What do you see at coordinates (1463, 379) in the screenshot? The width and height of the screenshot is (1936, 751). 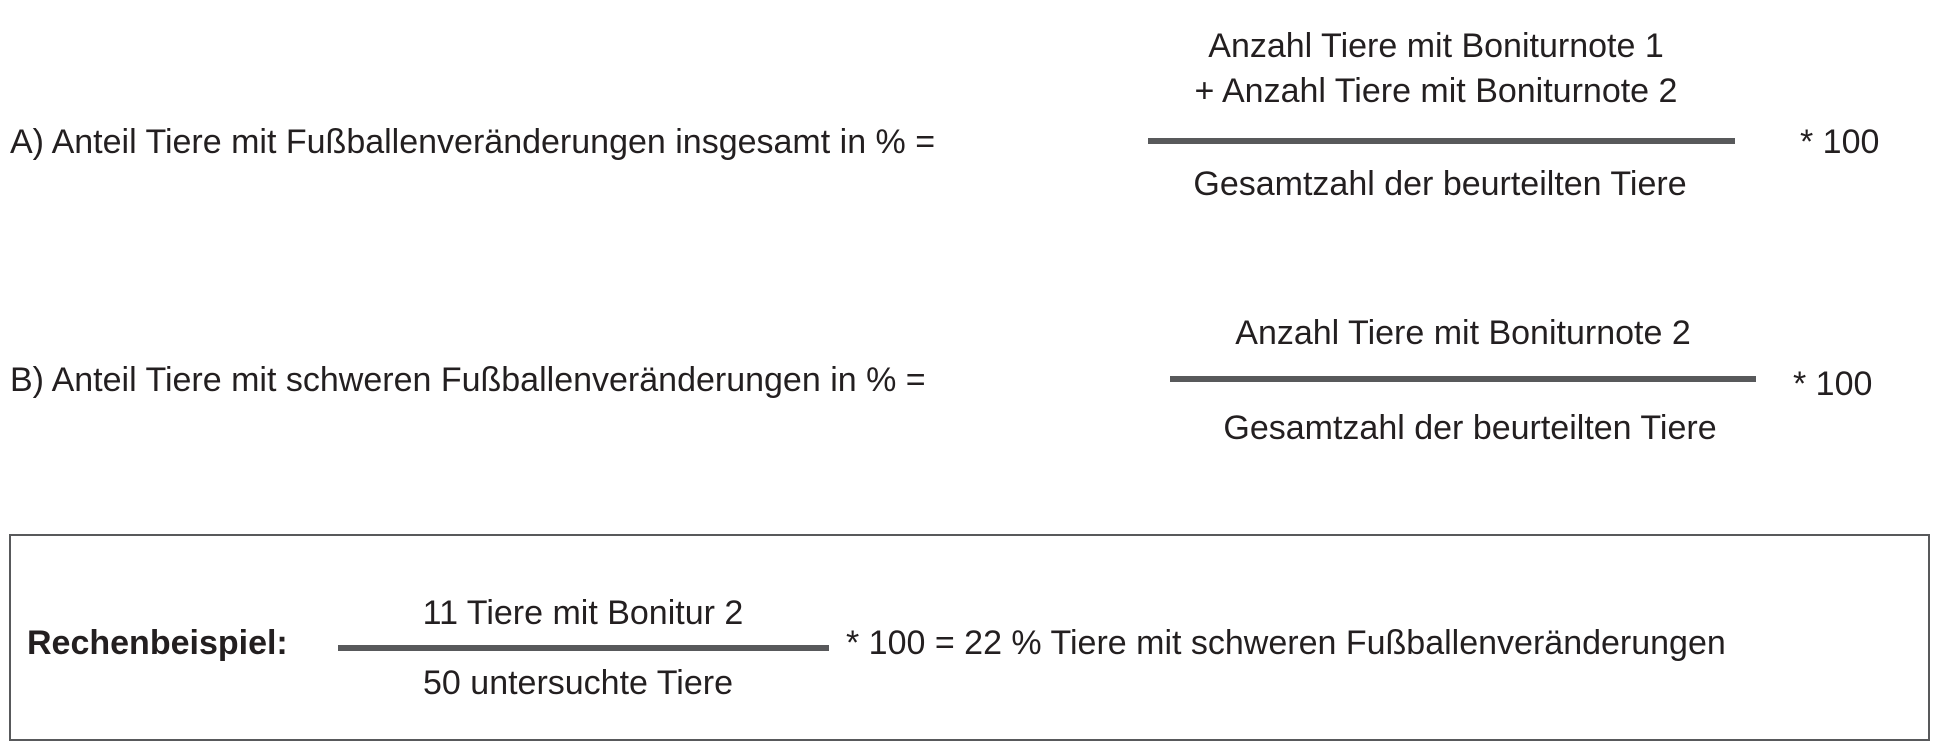 I see `formula-b-fraction-bar` at bounding box center [1463, 379].